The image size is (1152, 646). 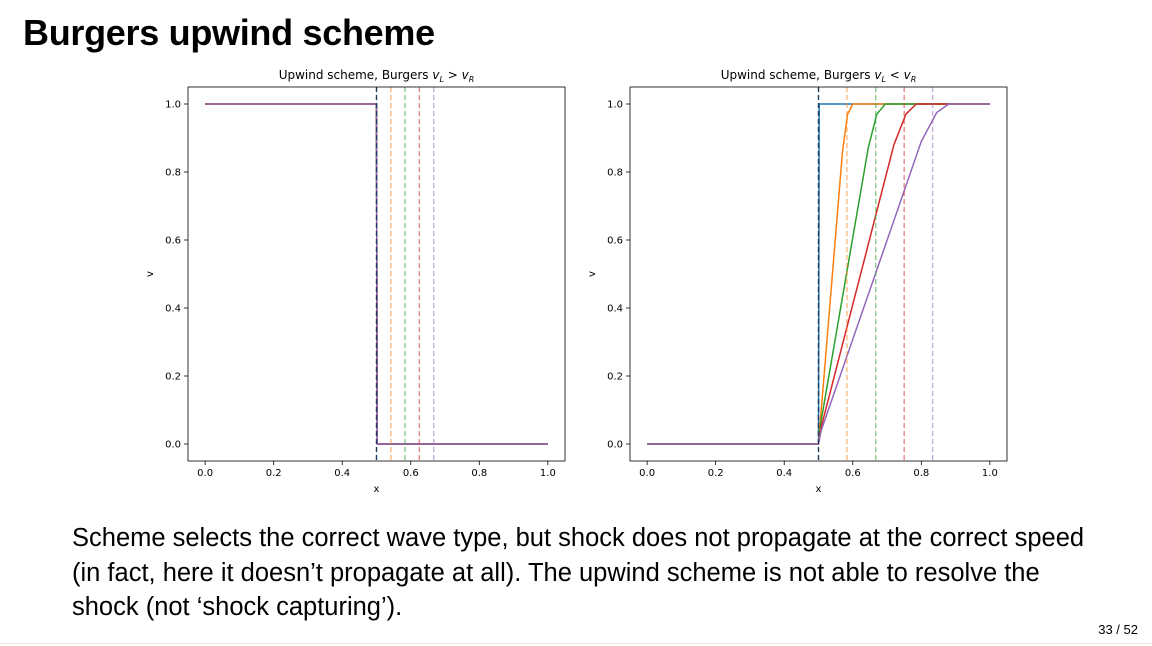 What do you see at coordinates (229, 32) in the screenshot?
I see `slide-title: Burgers upwind scheme` at bounding box center [229, 32].